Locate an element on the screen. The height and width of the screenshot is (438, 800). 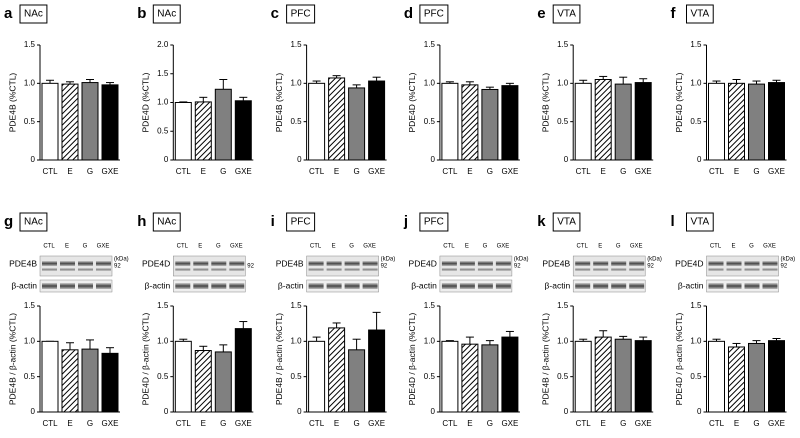
y-tick-label: 2.0 is located at coordinates (163, 44).